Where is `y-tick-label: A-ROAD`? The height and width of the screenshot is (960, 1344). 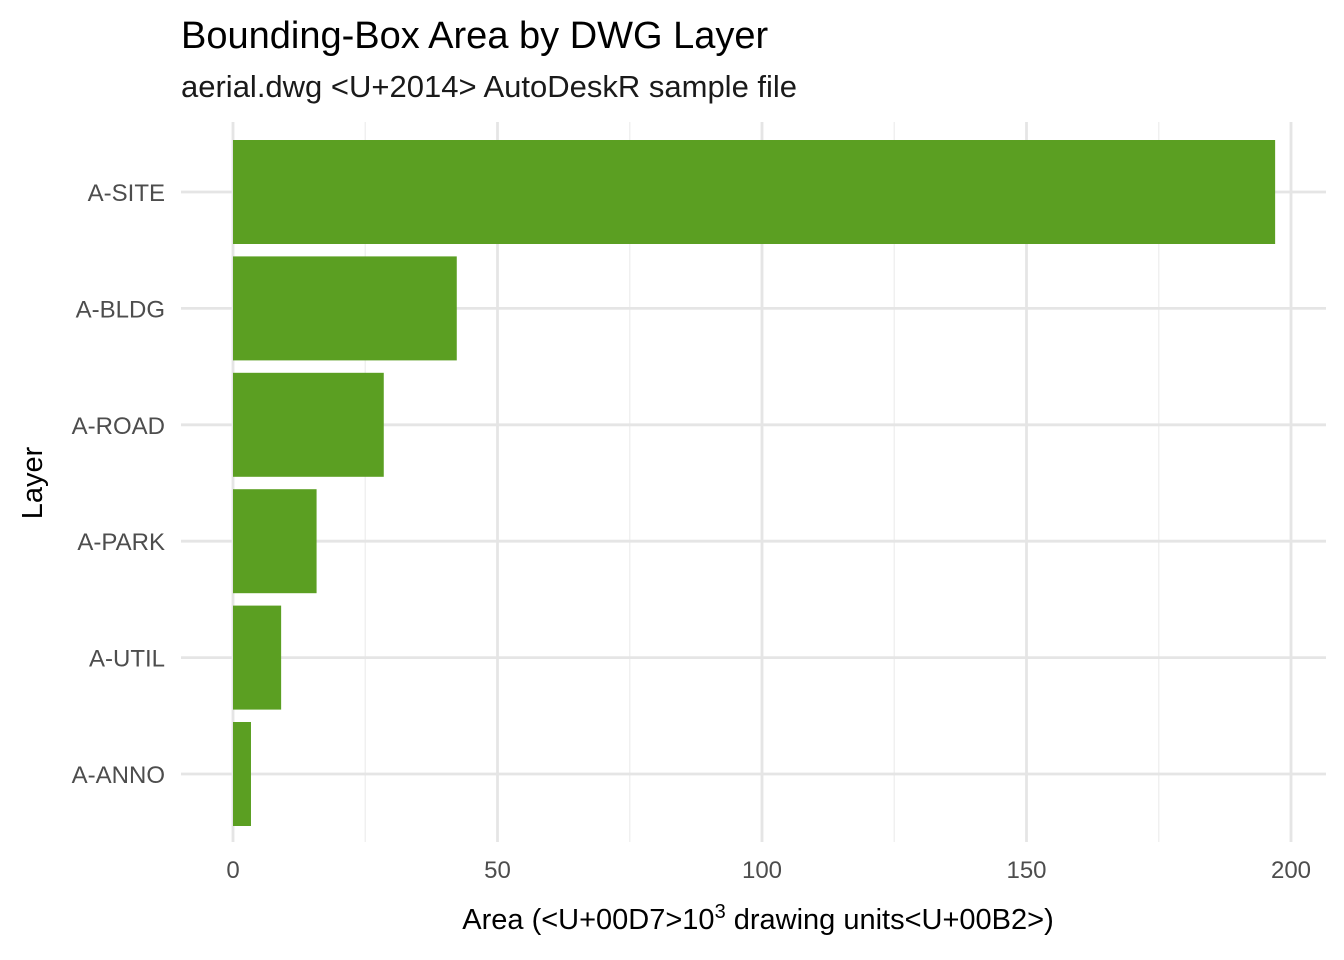
y-tick-label: A-ROAD is located at coordinates (118, 426).